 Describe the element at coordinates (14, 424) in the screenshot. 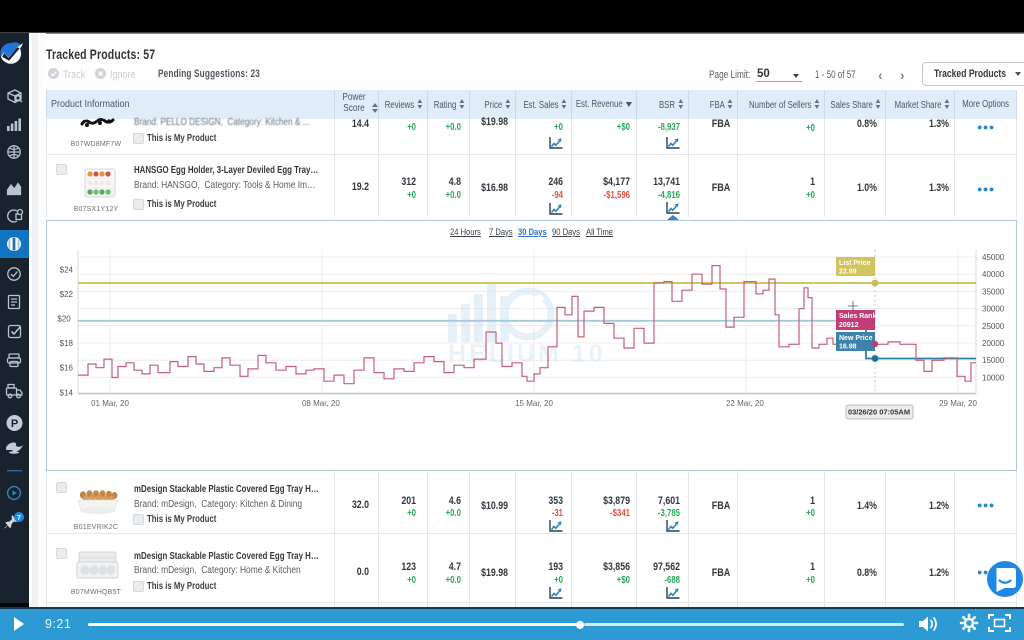

I see `svg-text: P` at that location.